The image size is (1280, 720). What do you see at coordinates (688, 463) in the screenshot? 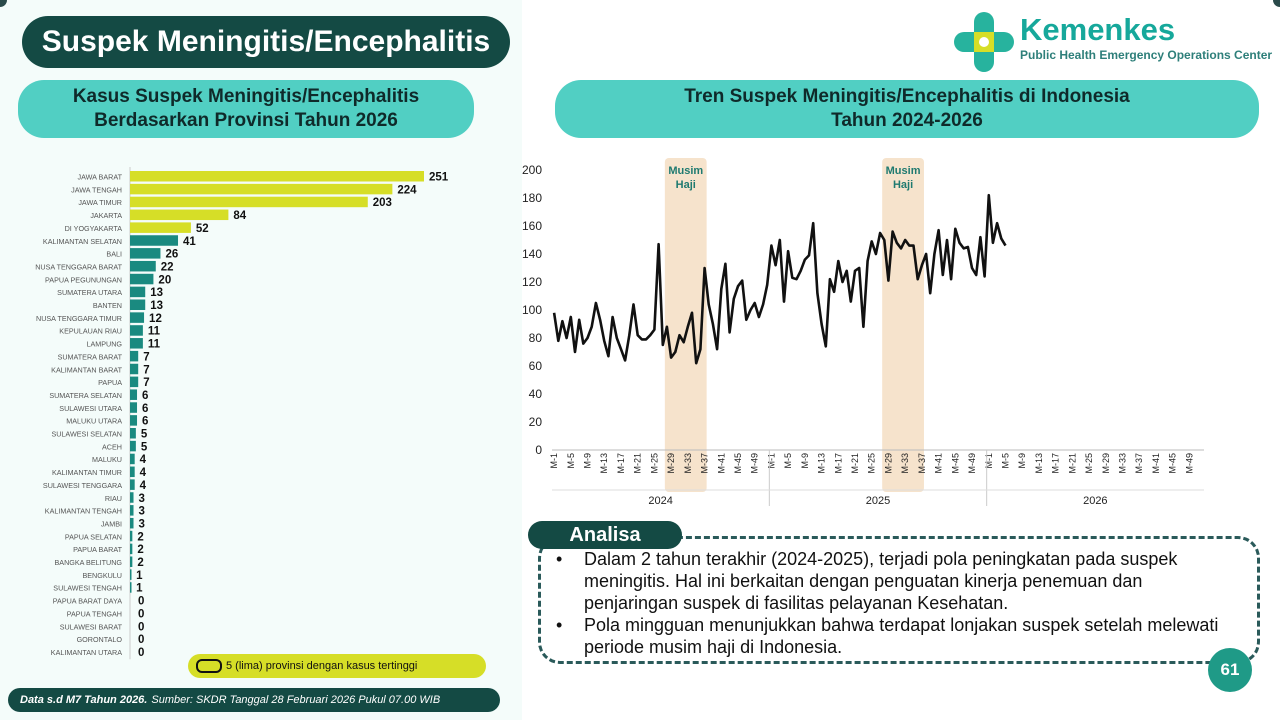
I see `week-tick-label: M-33` at bounding box center [688, 463].